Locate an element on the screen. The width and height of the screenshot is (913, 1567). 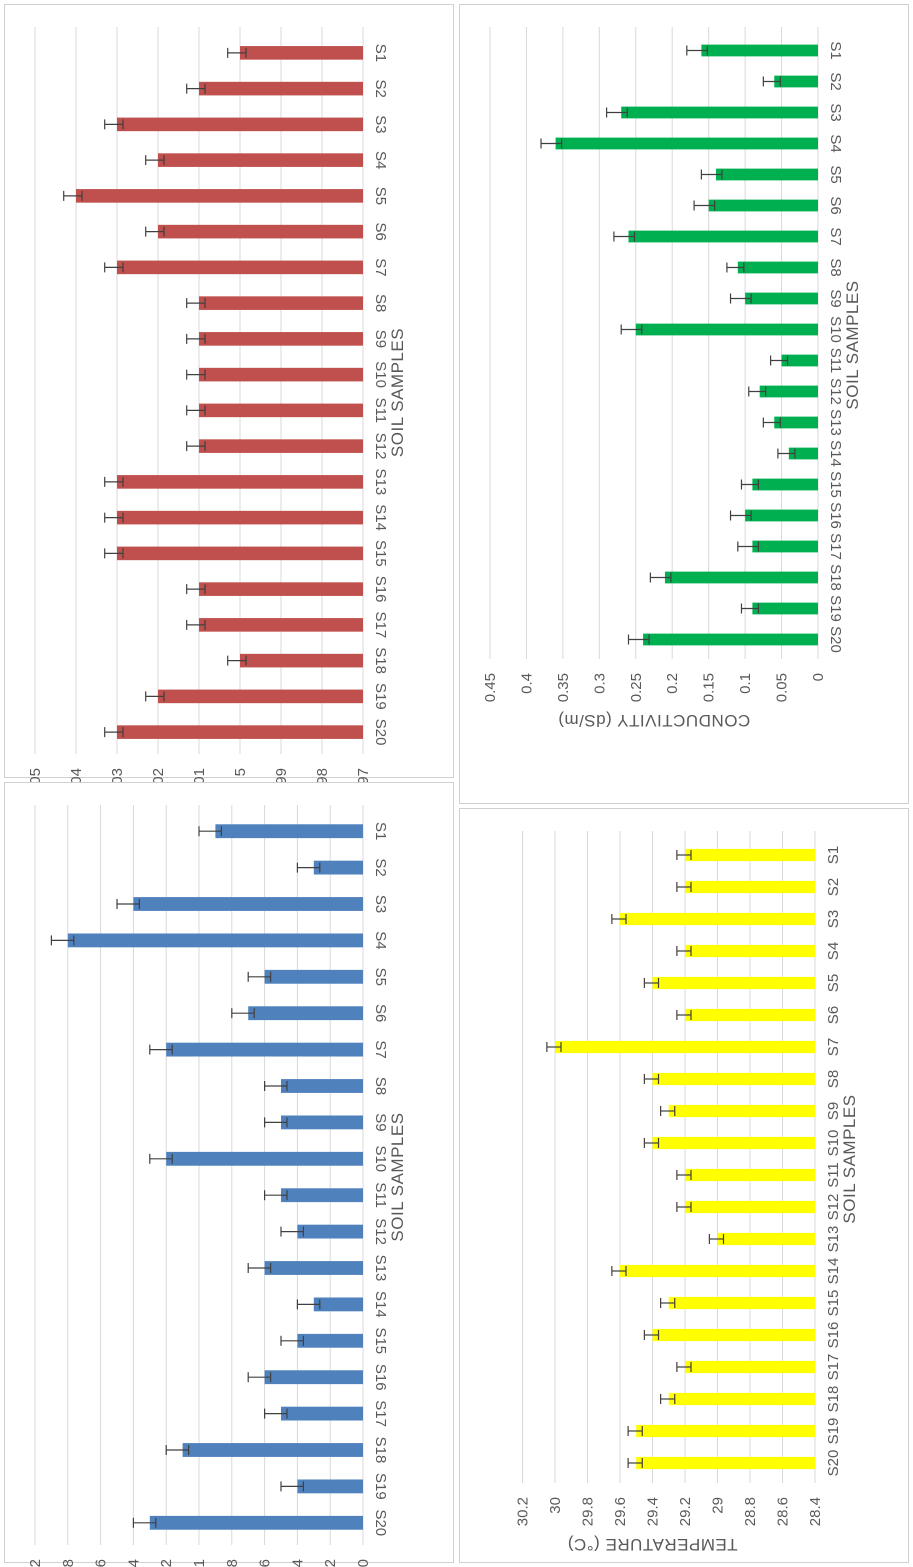
error-bar-s13 is located at coordinates (114, 481).